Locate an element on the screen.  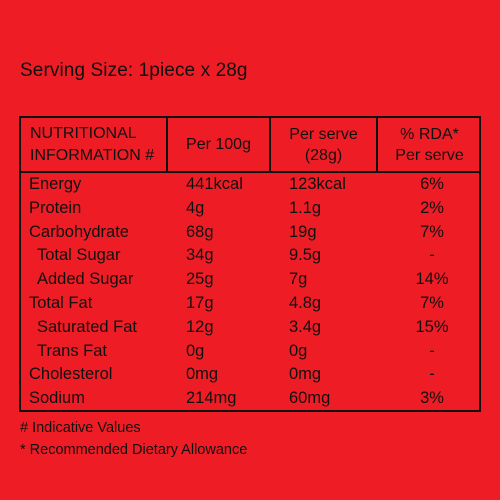
value-rda: 3% is located at coordinates (432, 398).